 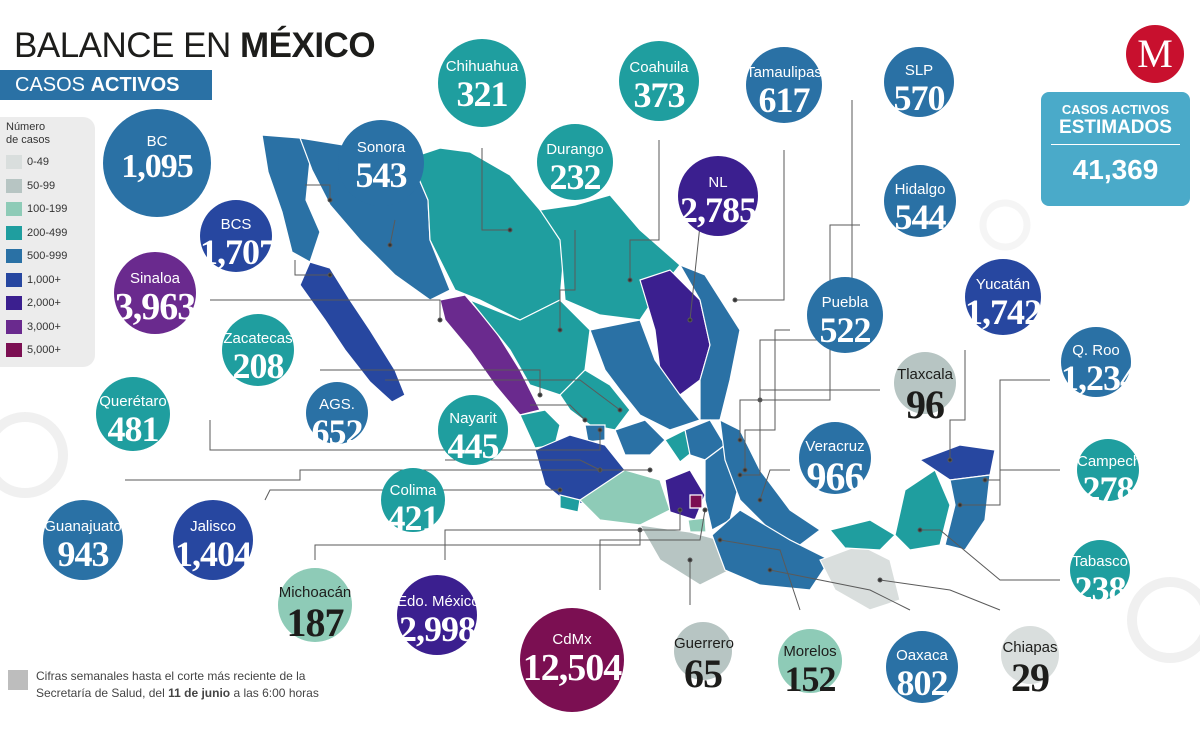 I want to click on state-bubble: Guanajuato 943, so click(x=83, y=540).